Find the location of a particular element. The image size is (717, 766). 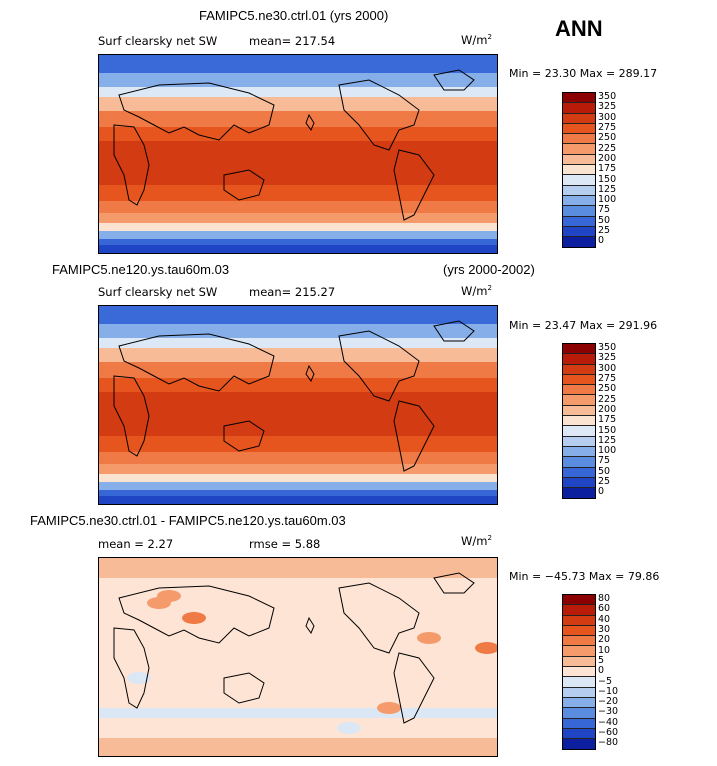

colorbar-tick-label: 40 is located at coordinates (604, 619).